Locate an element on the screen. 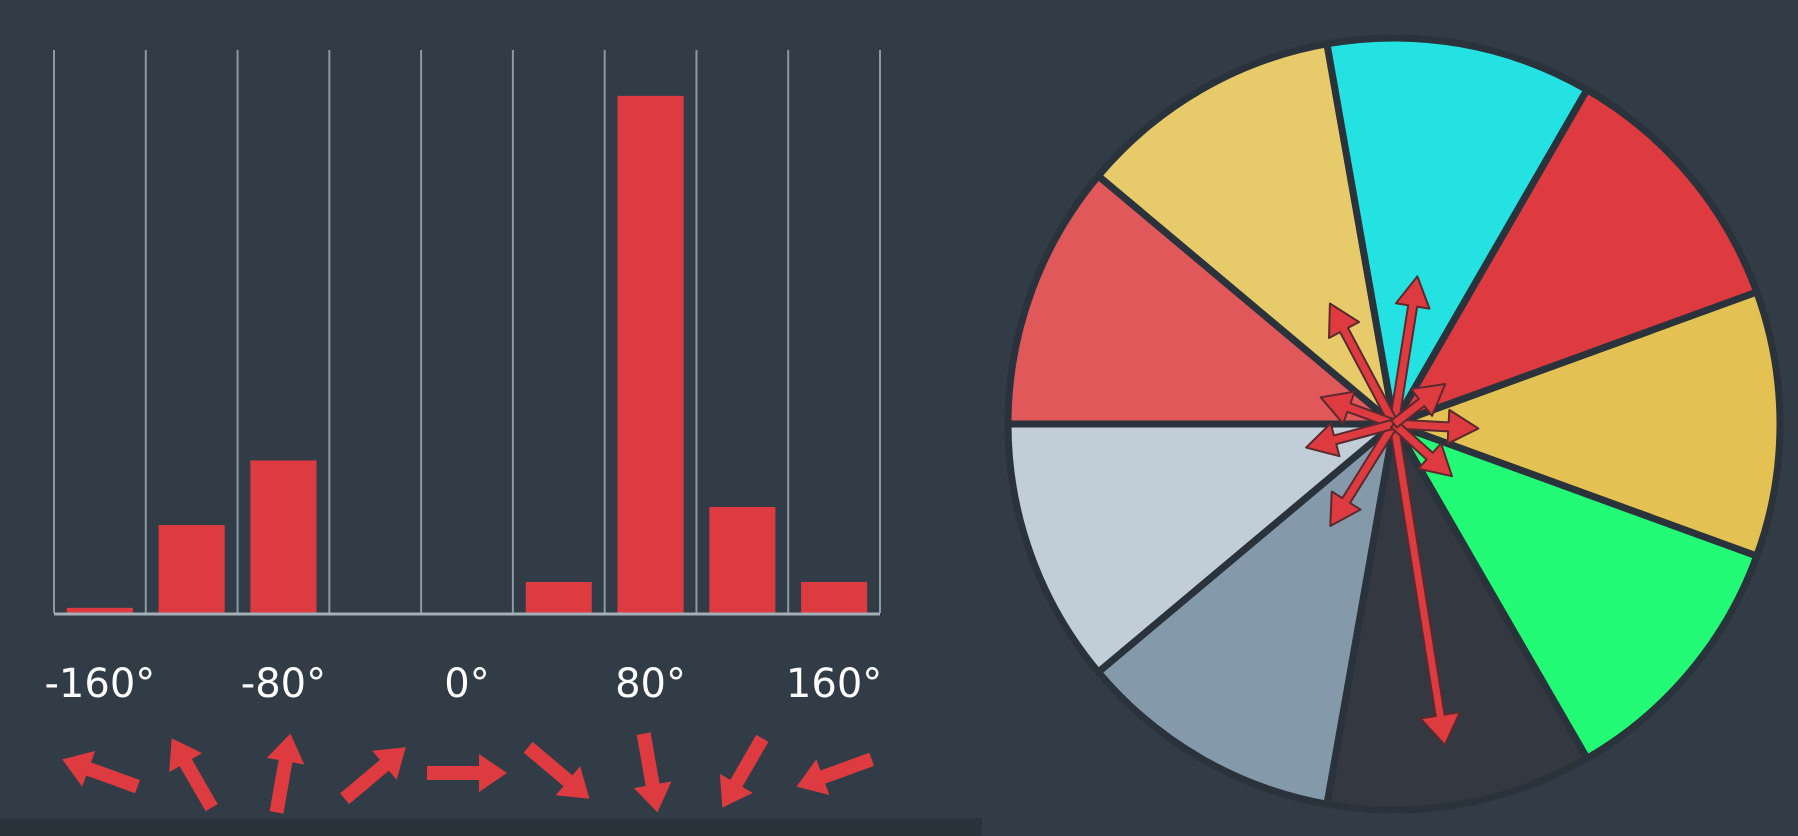 The image size is (1798, 836). direction-arrow-row is located at coordinates (468, 773).